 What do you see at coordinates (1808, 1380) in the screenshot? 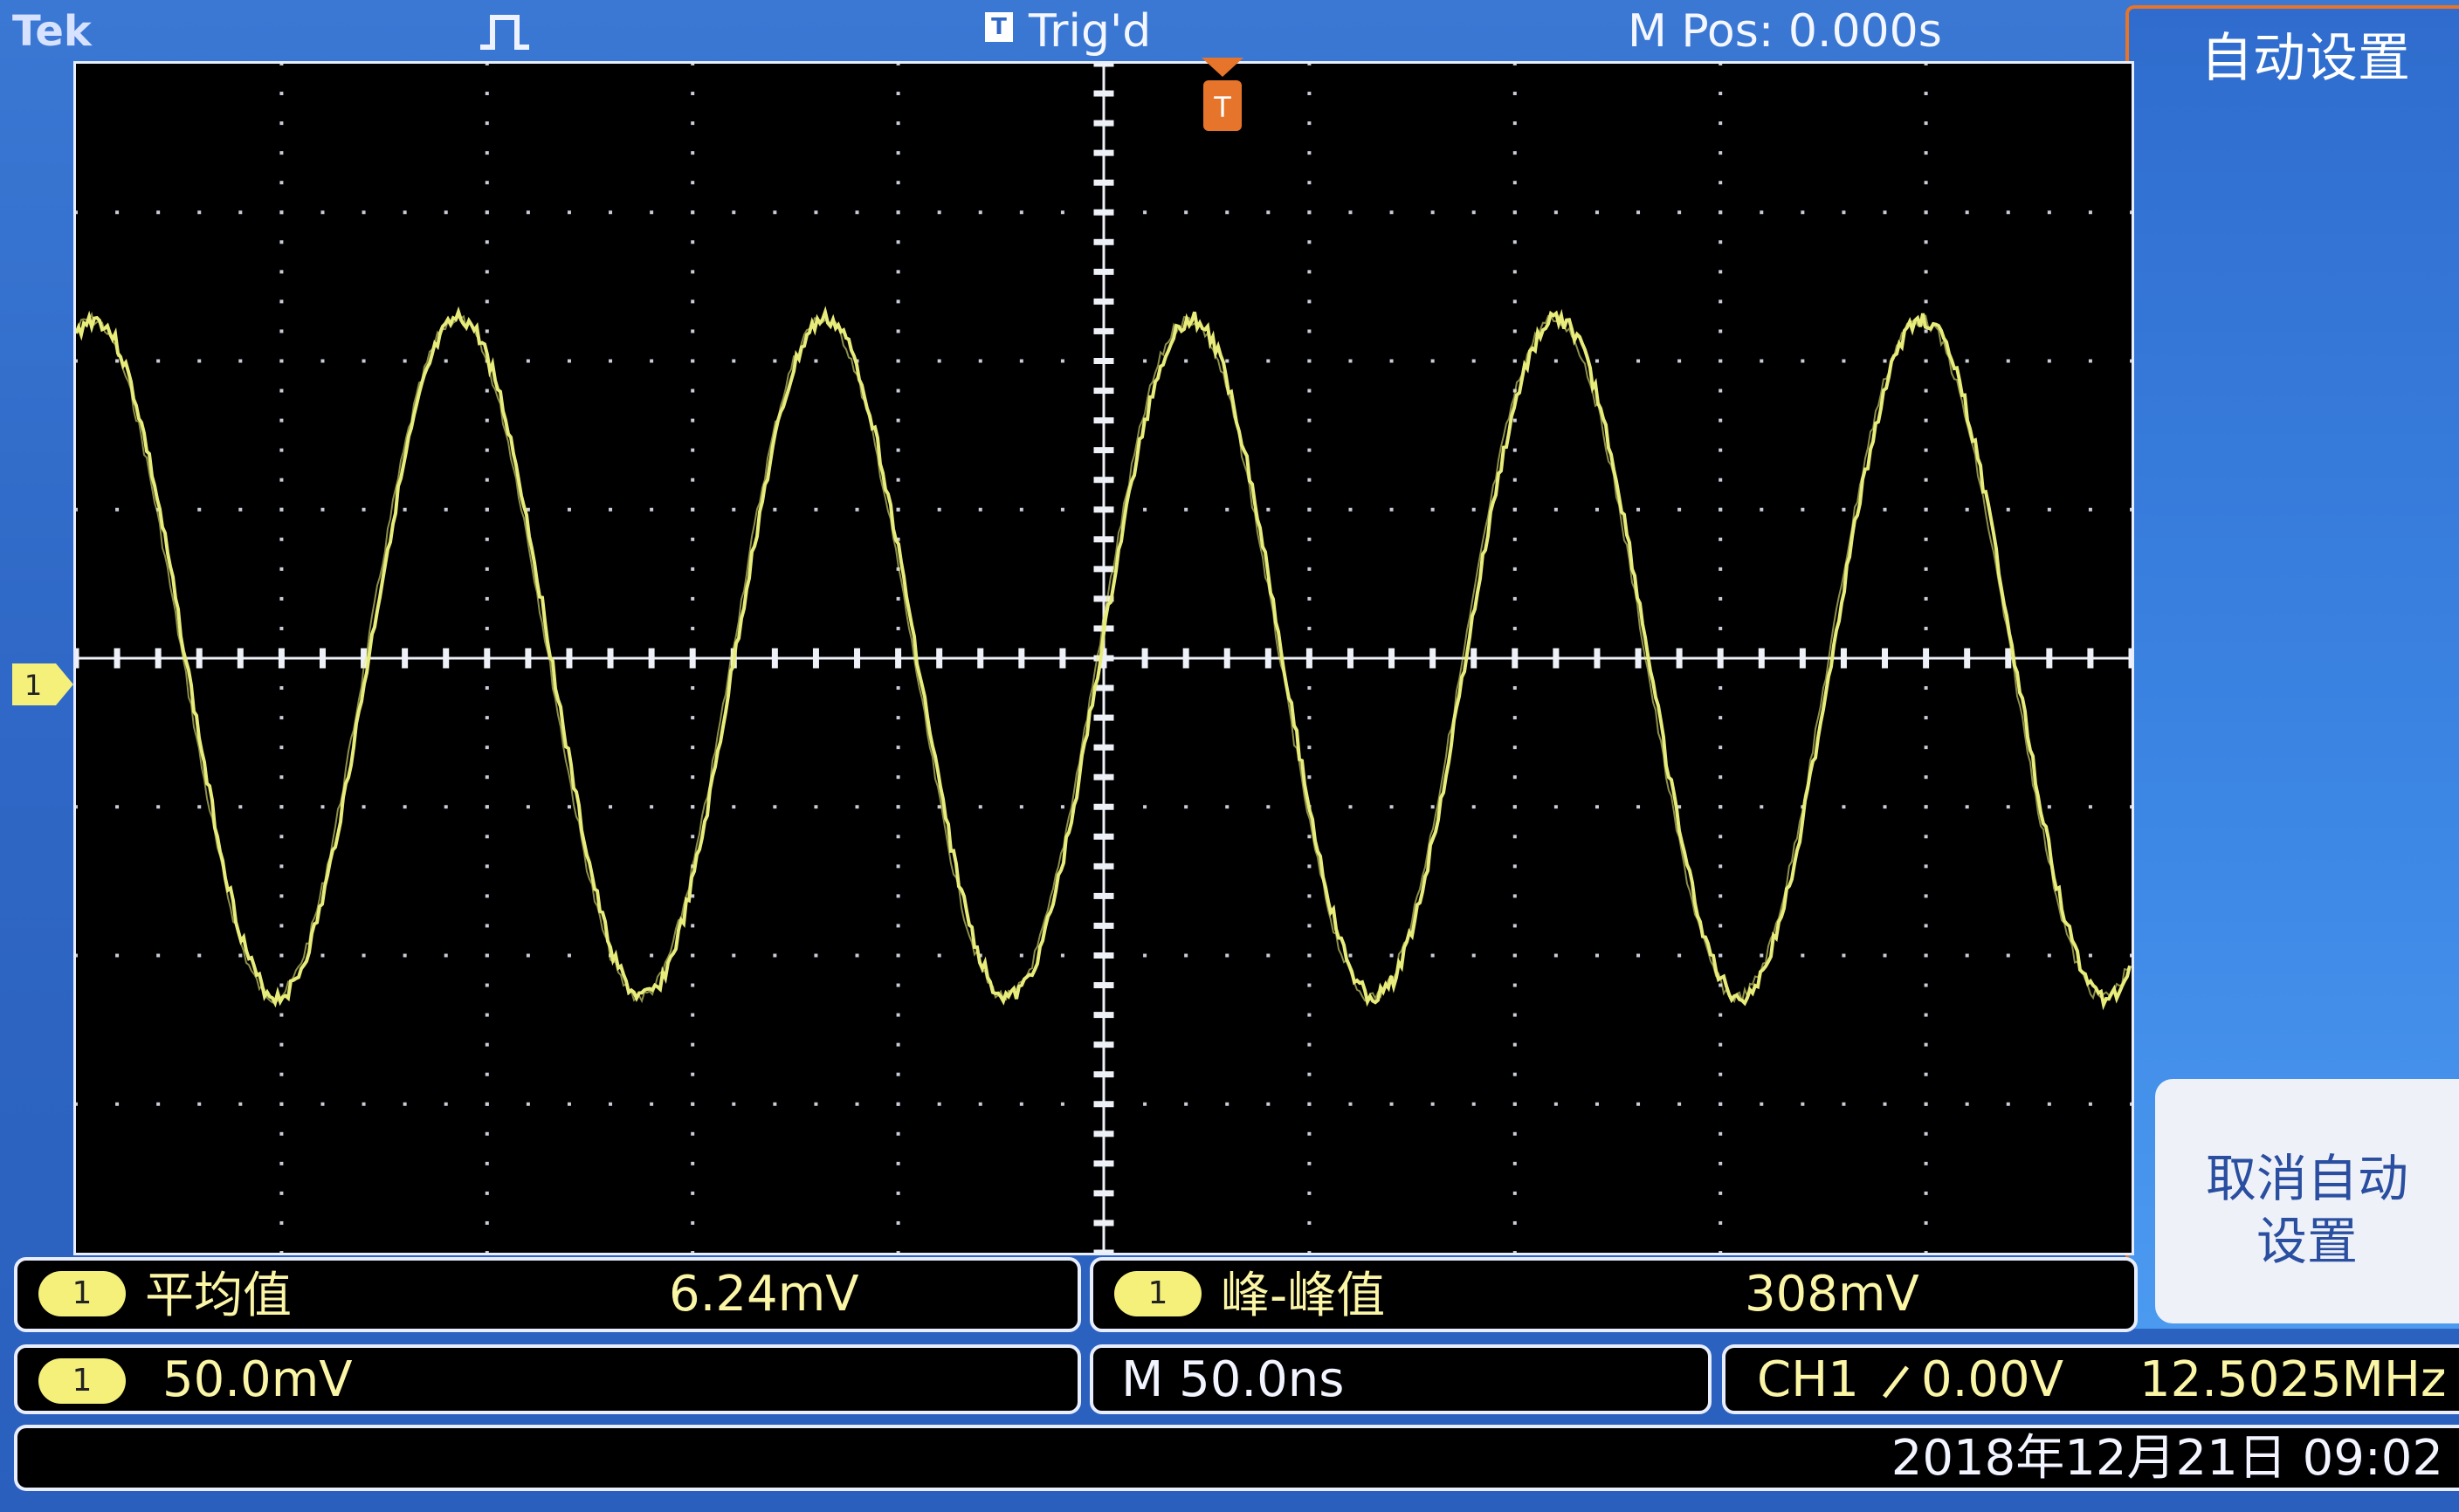
I see `trigger-source: CH1` at bounding box center [1808, 1380].